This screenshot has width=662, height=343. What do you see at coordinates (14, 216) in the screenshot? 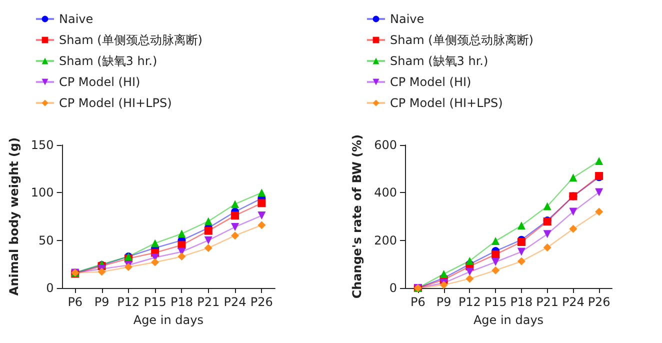
I see `y-axis-title: Animal body weight (g)` at bounding box center [14, 216].